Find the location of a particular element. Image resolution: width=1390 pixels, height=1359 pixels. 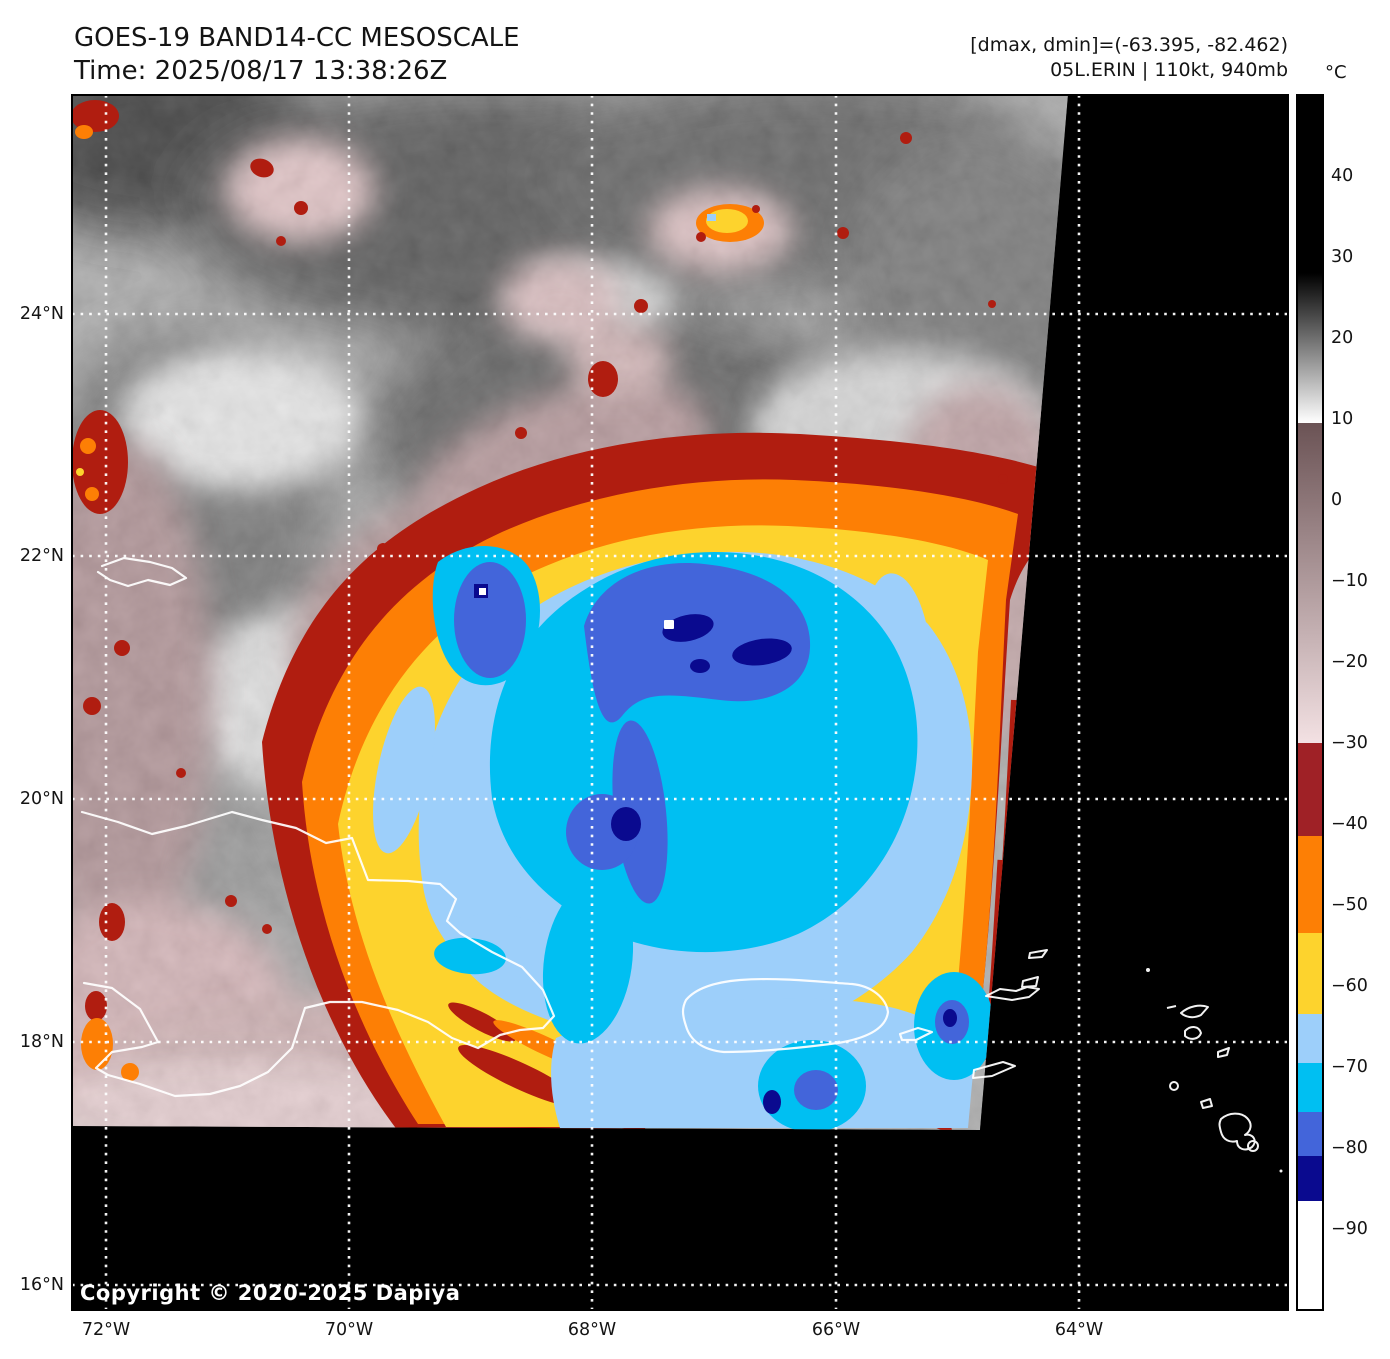

lesser-antilles-outlines is located at coordinates (1127, 1061).